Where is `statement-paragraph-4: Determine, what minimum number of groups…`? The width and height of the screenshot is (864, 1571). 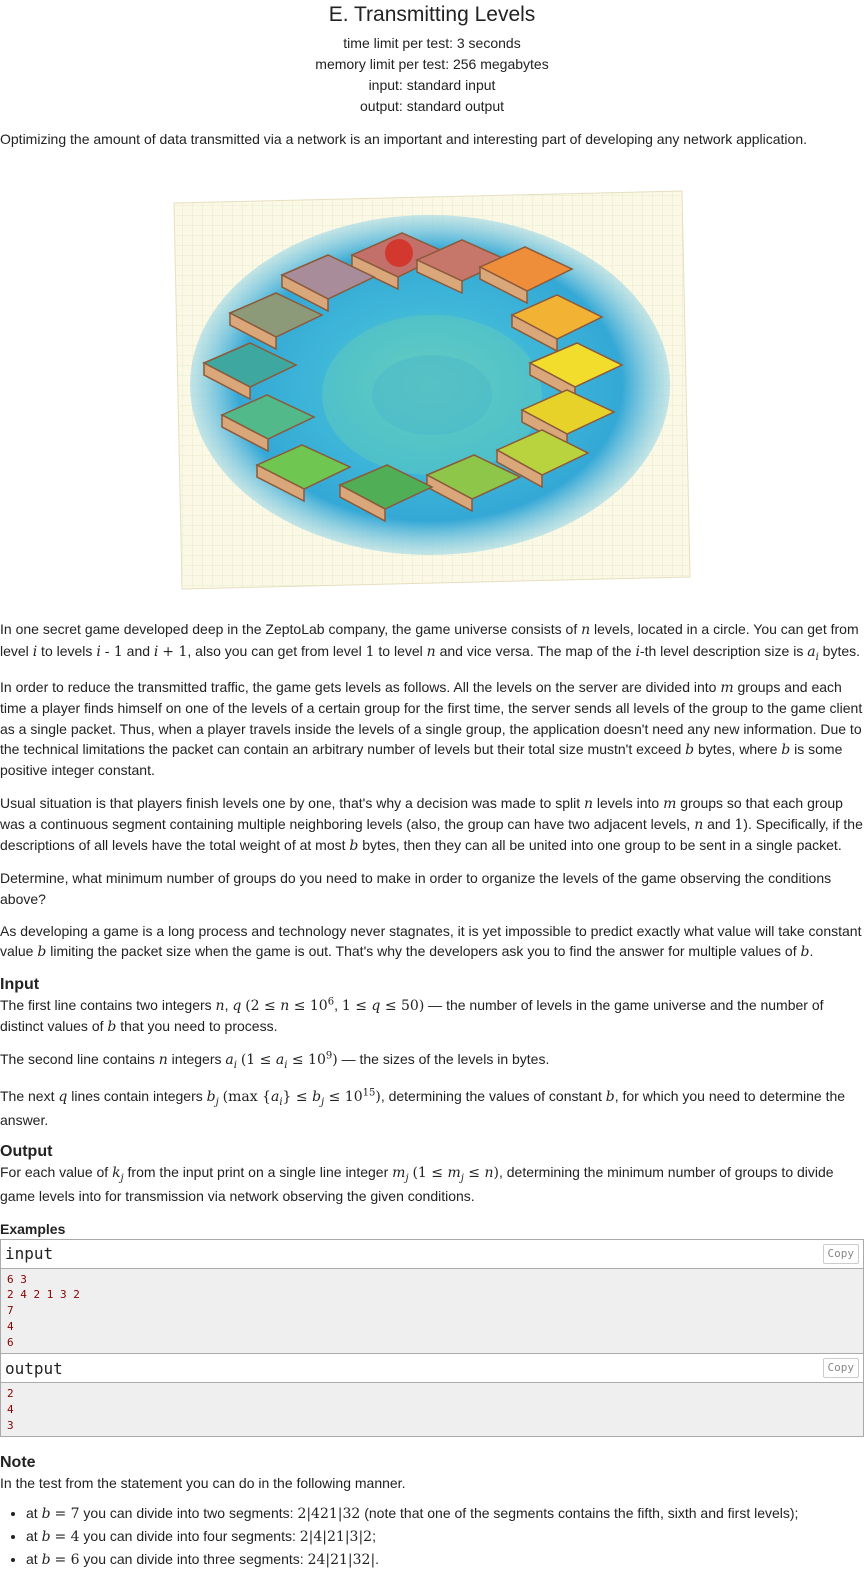 statement-paragraph-4: Determine, what minimum number of groups… is located at coordinates (416, 888).